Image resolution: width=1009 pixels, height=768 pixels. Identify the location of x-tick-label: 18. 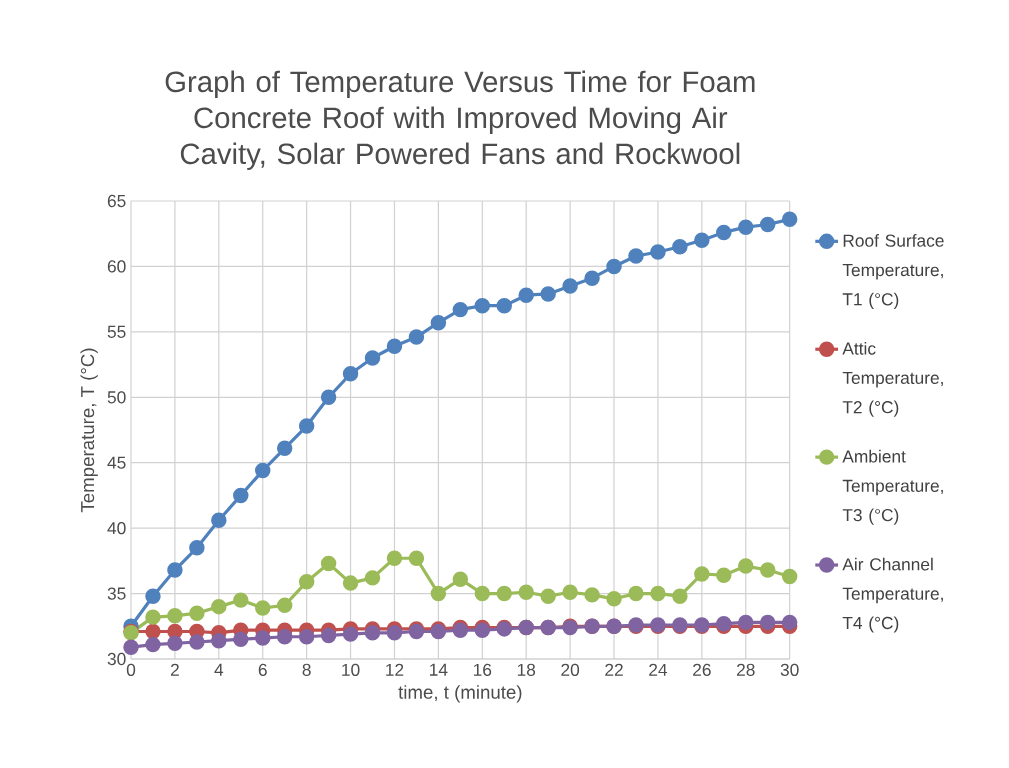
(526, 669).